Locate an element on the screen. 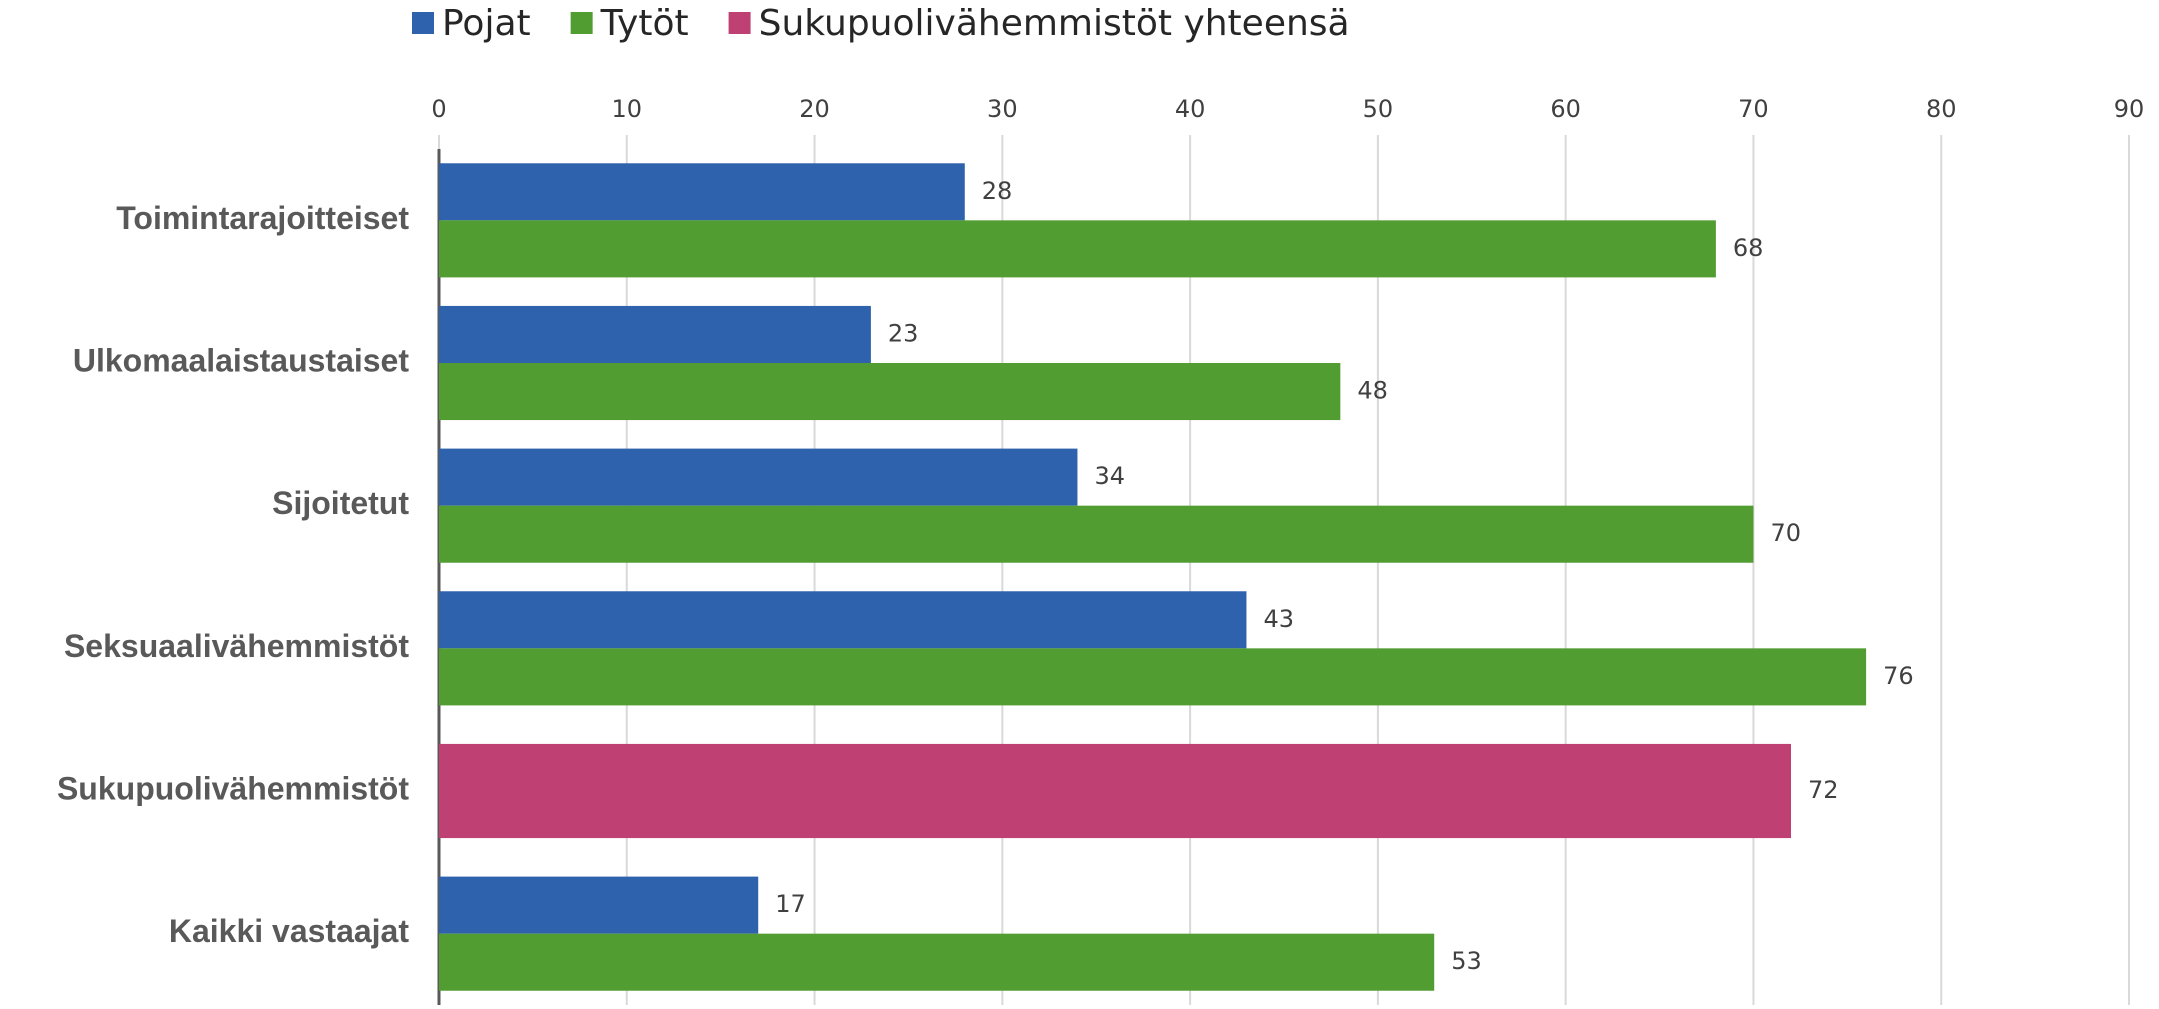  value-label: 76 is located at coordinates (1898, 676).